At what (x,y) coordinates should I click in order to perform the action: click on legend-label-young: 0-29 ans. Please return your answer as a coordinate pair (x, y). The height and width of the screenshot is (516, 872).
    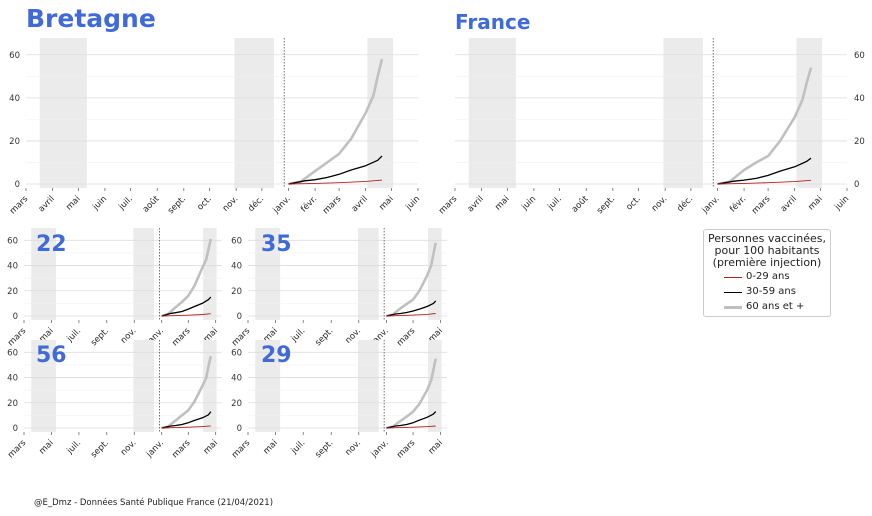
    Looking at the image, I should click on (768, 276).